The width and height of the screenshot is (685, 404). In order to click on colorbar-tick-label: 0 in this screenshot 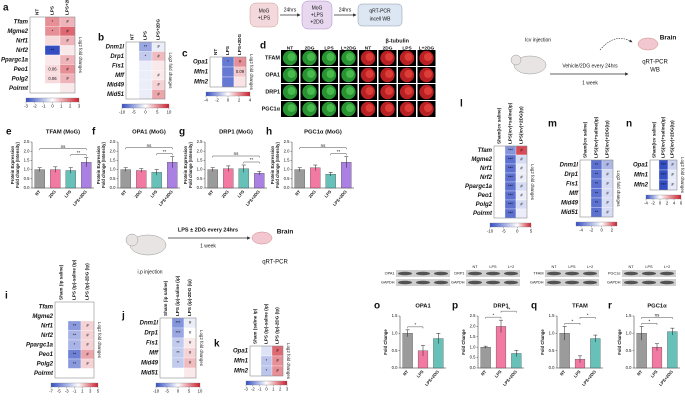, I will do `click(517, 231)`.